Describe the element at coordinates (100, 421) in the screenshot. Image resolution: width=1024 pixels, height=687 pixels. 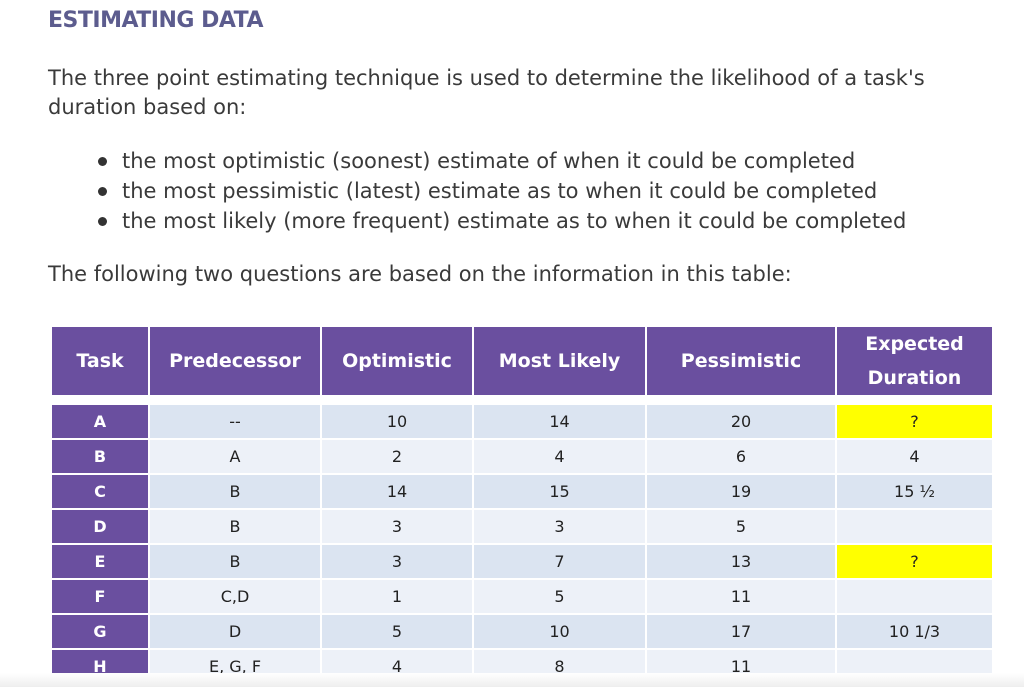
I see `task-cell: A` at that location.